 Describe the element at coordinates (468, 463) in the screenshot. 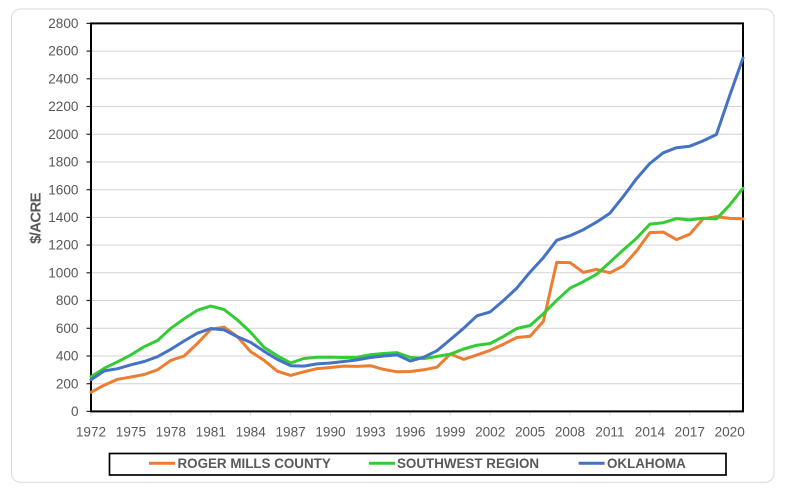

I see `svg-text: SOUTHWEST REGION` at that location.